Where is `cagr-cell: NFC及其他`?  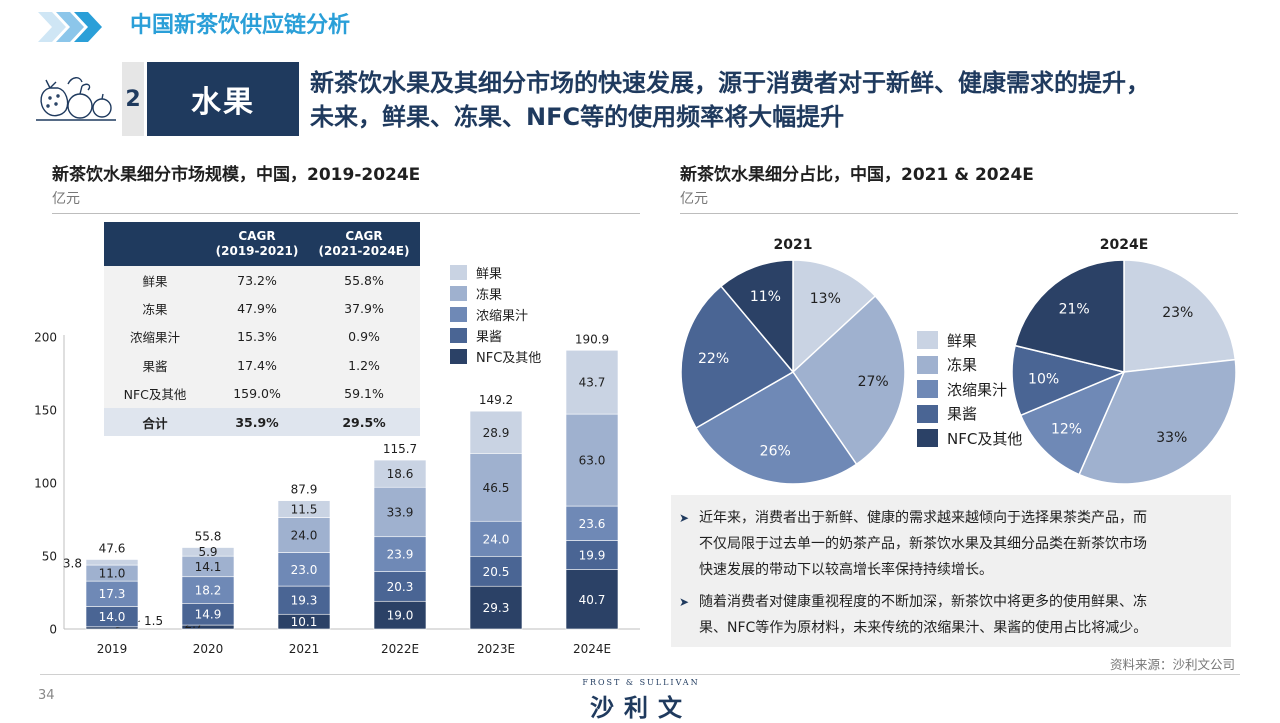
cagr-cell: NFC及其他 is located at coordinates (155, 393).